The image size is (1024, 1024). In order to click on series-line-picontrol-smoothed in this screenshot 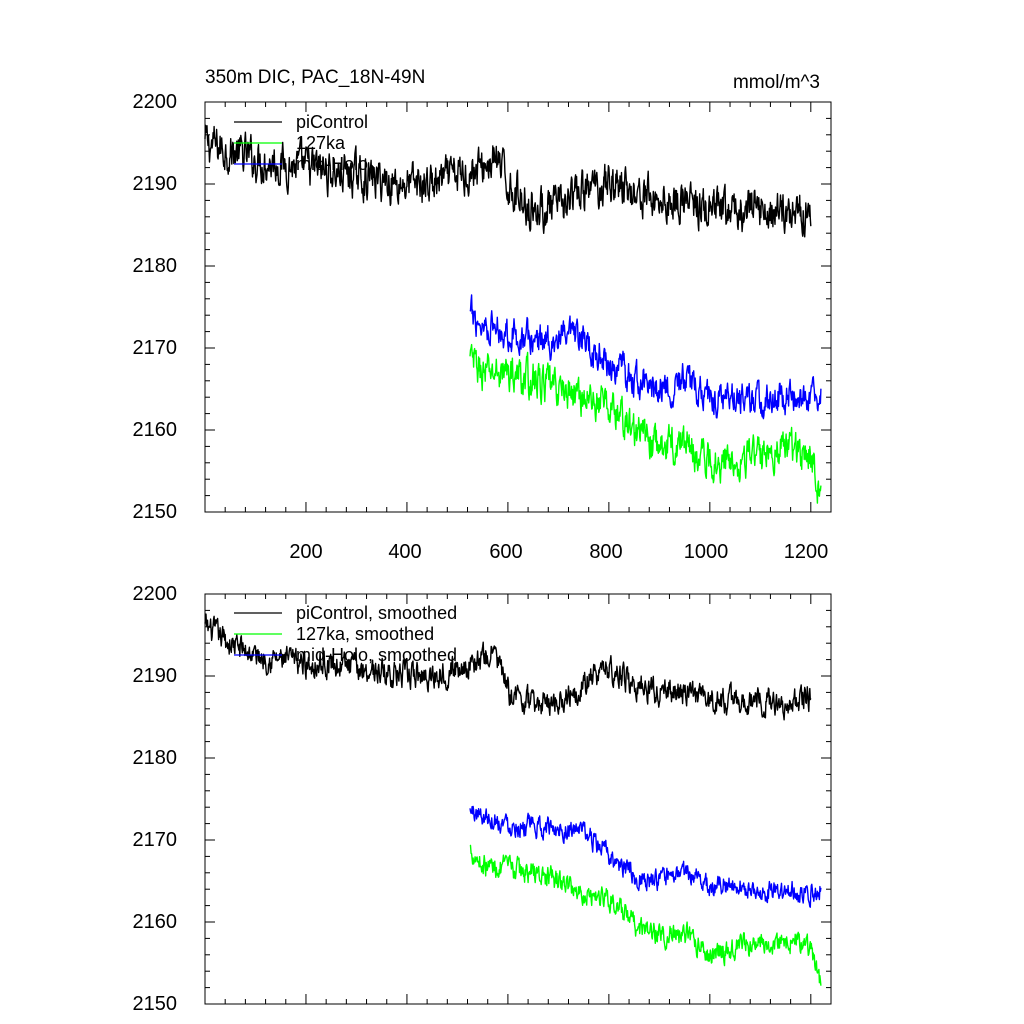, I will do `click(508, 667)`.